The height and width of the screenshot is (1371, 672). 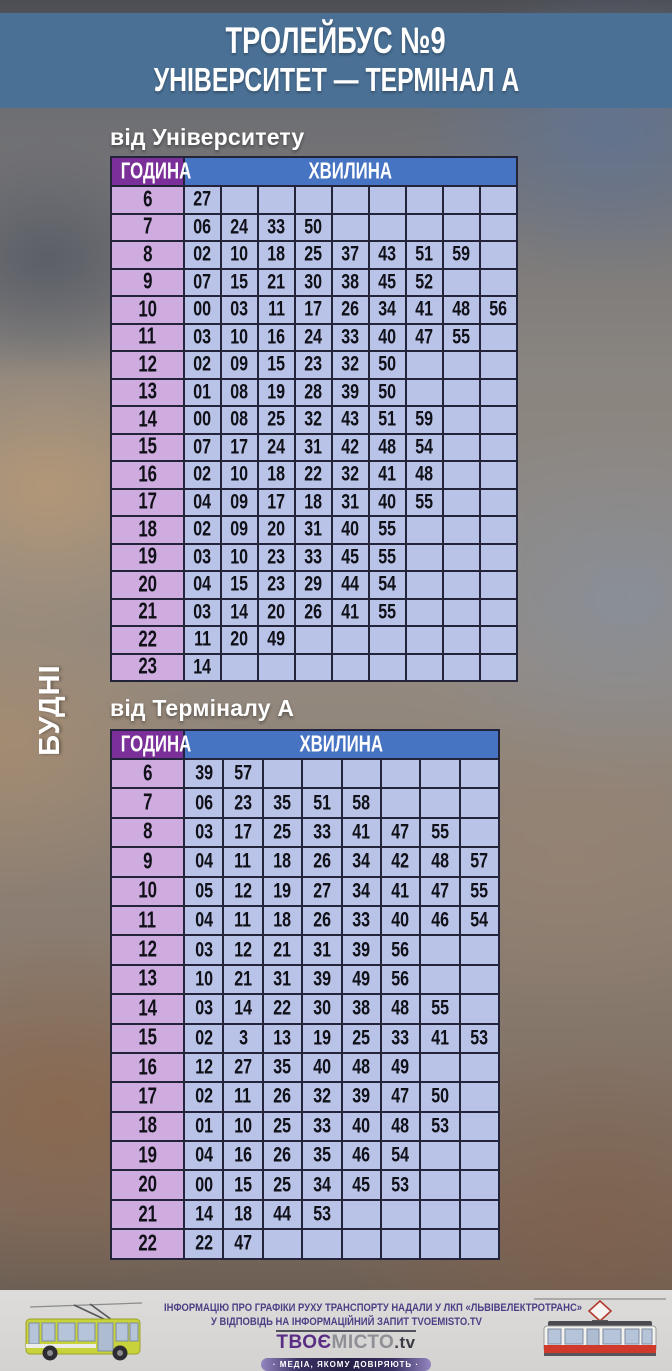 What do you see at coordinates (387, 310) in the screenshot?
I see `minute-cell: 34` at bounding box center [387, 310].